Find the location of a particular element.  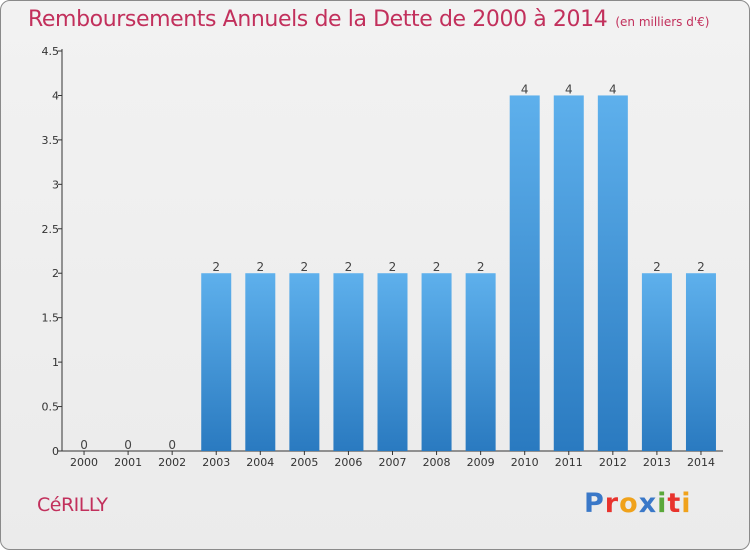

logo-letter: P is located at coordinates (594, 503).